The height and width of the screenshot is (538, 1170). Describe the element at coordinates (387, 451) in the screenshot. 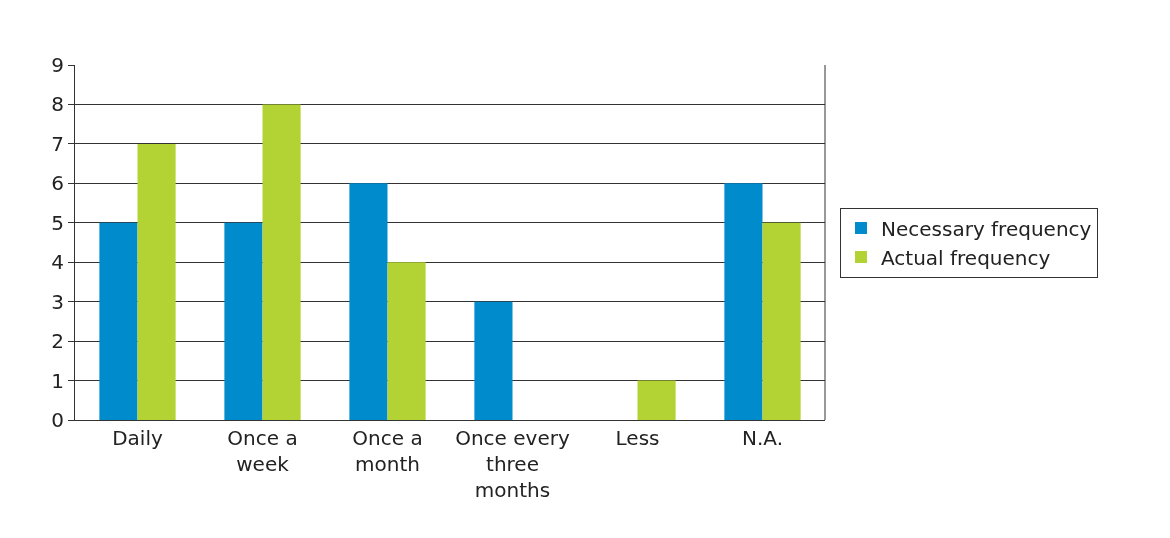

I see `x-tick-label: Once a month` at that location.